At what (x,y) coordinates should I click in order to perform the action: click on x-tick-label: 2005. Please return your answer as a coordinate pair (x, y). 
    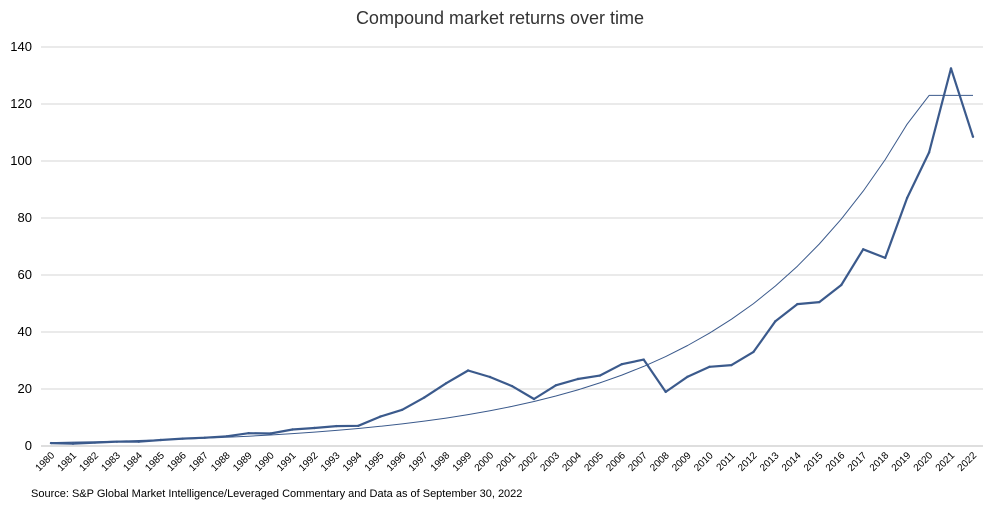
    Looking at the image, I should click on (594, 462).